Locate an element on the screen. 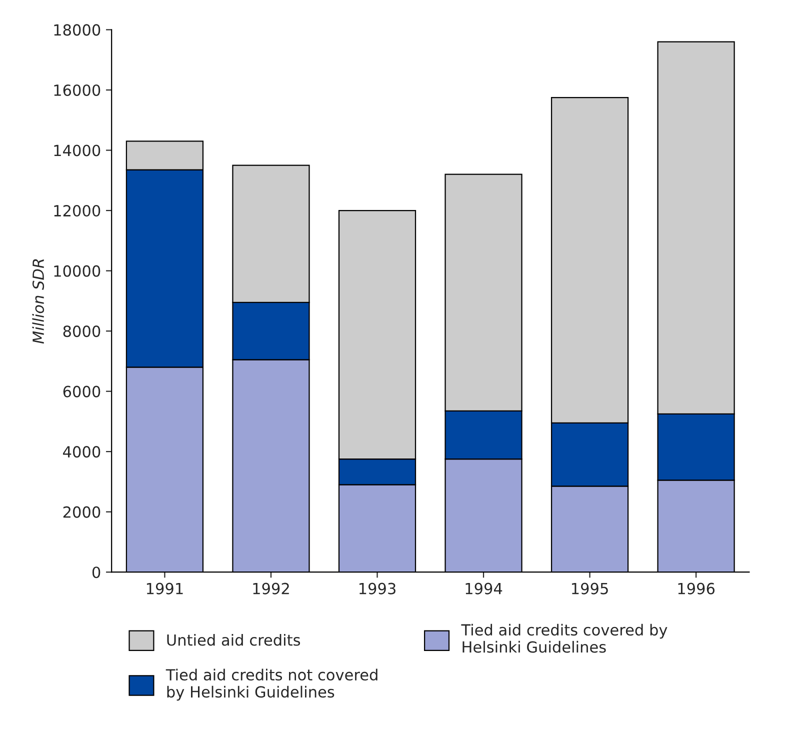 This screenshot has width=797, height=743. y-tick-label: 8000 is located at coordinates (81, 332).